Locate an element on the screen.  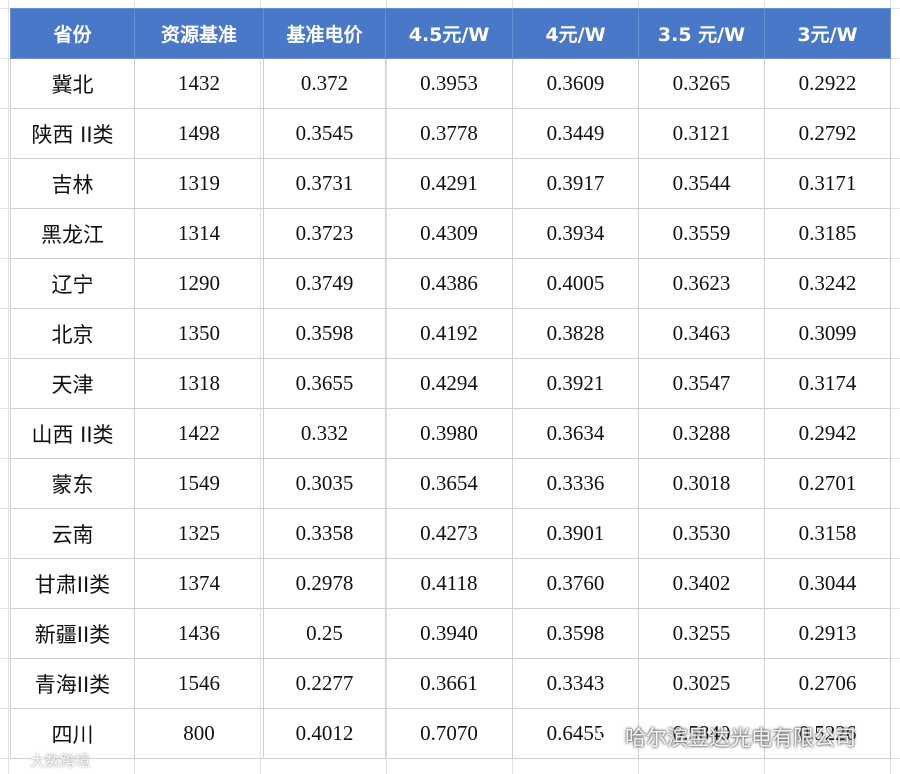
value-cell: 0.4309 is located at coordinates (449, 233).